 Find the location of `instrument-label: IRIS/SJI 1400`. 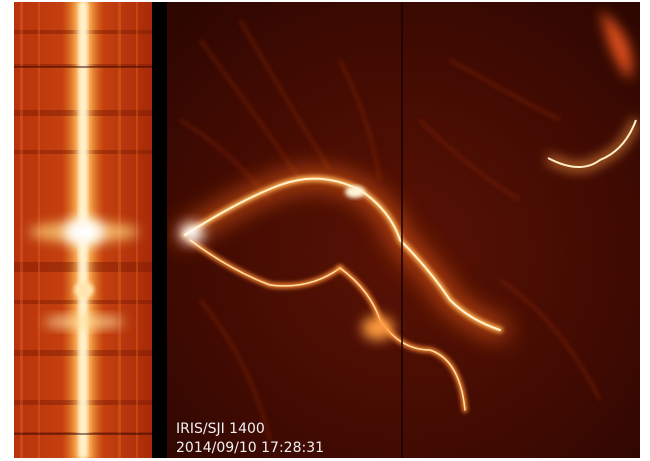

instrument-label: IRIS/SJI 1400 is located at coordinates (220, 429).